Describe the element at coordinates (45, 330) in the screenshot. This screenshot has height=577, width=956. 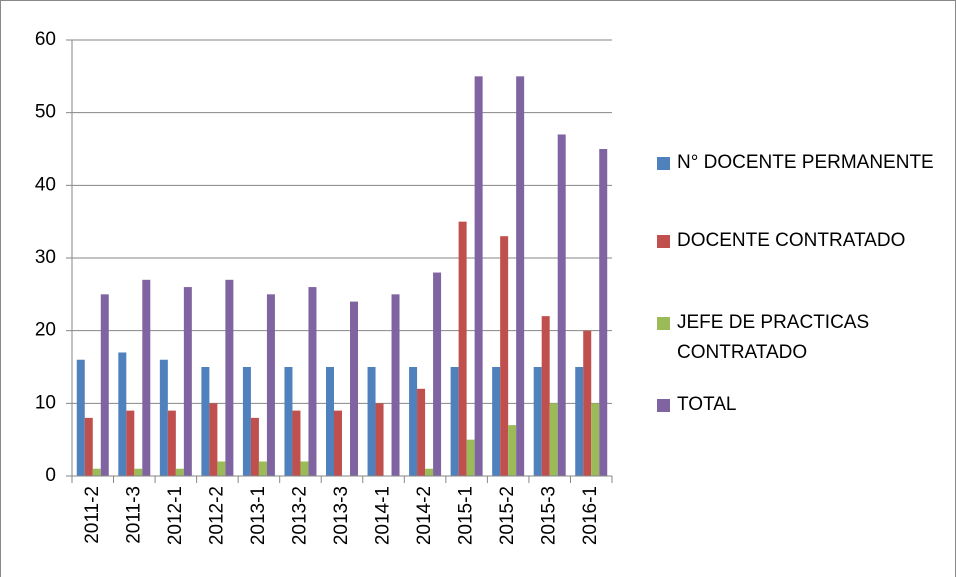
I see `y-tick-label: 20` at that location.